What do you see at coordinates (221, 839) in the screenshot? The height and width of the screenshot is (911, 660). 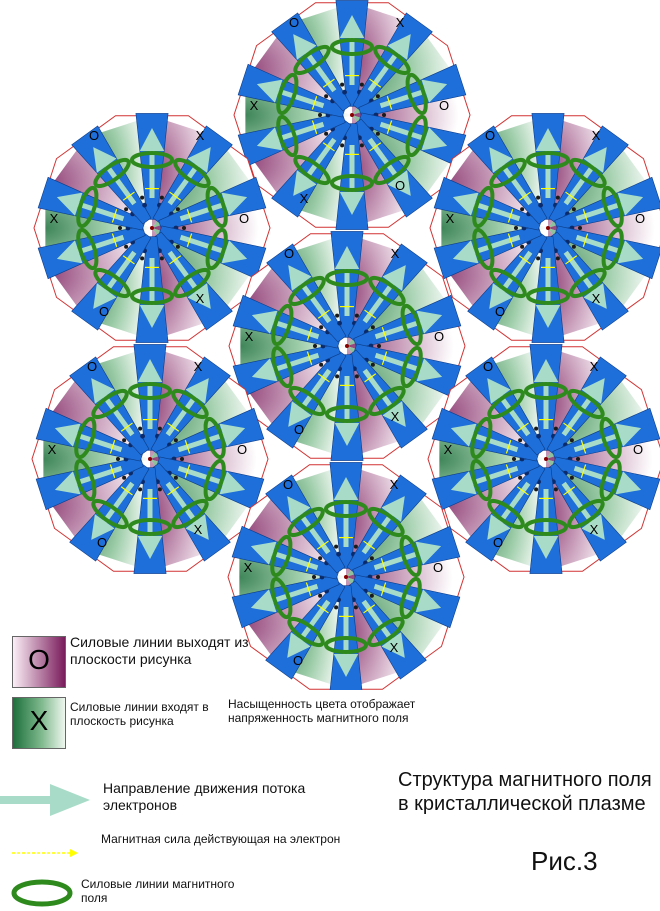 I see `legend-force-text: Магнитная сила действующая на электрон` at bounding box center [221, 839].